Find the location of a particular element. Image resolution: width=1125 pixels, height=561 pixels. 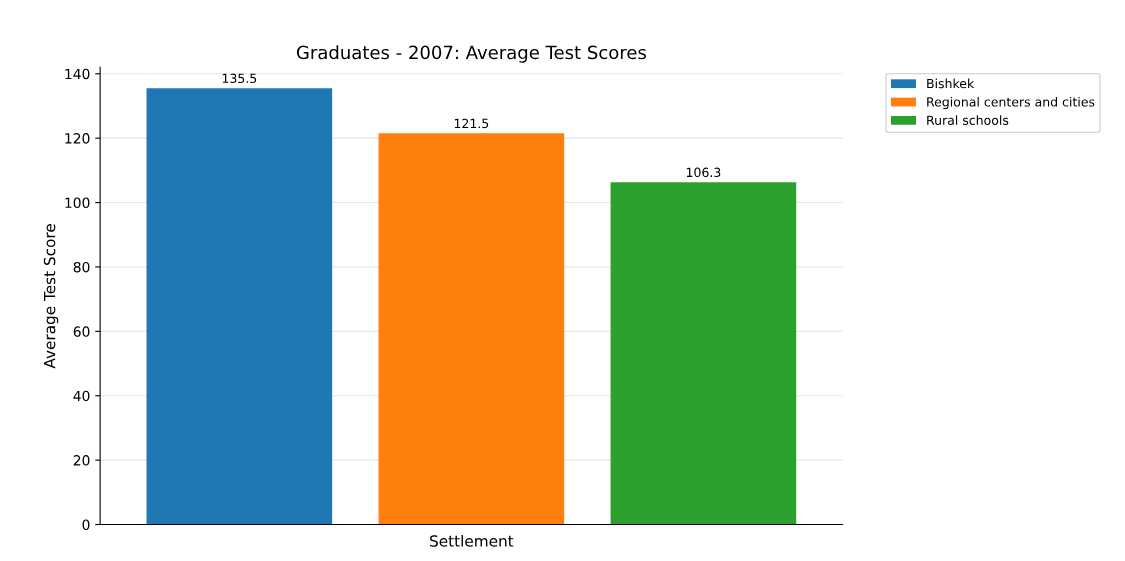

legend-label: Rural schools is located at coordinates (968, 120).